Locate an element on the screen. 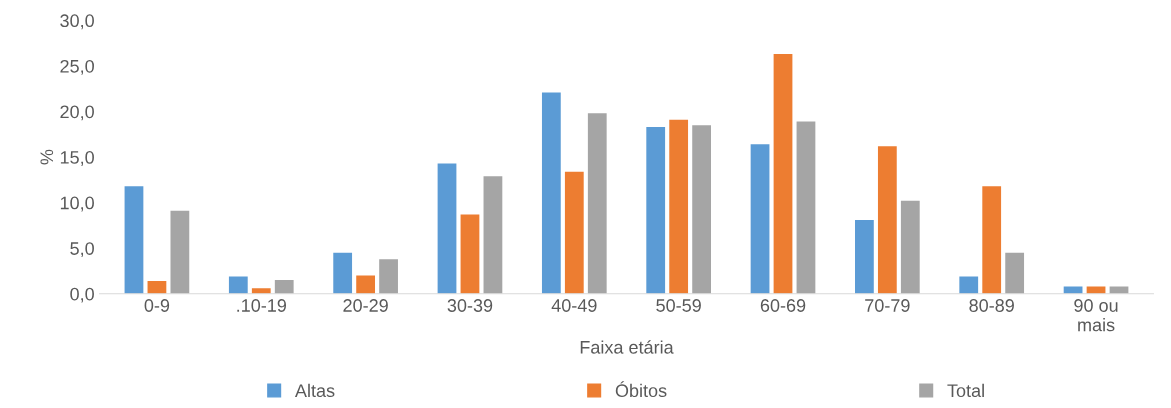 This screenshot has height=408, width=1171. y-tick-label: 15,0 is located at coordinates (77, 158).